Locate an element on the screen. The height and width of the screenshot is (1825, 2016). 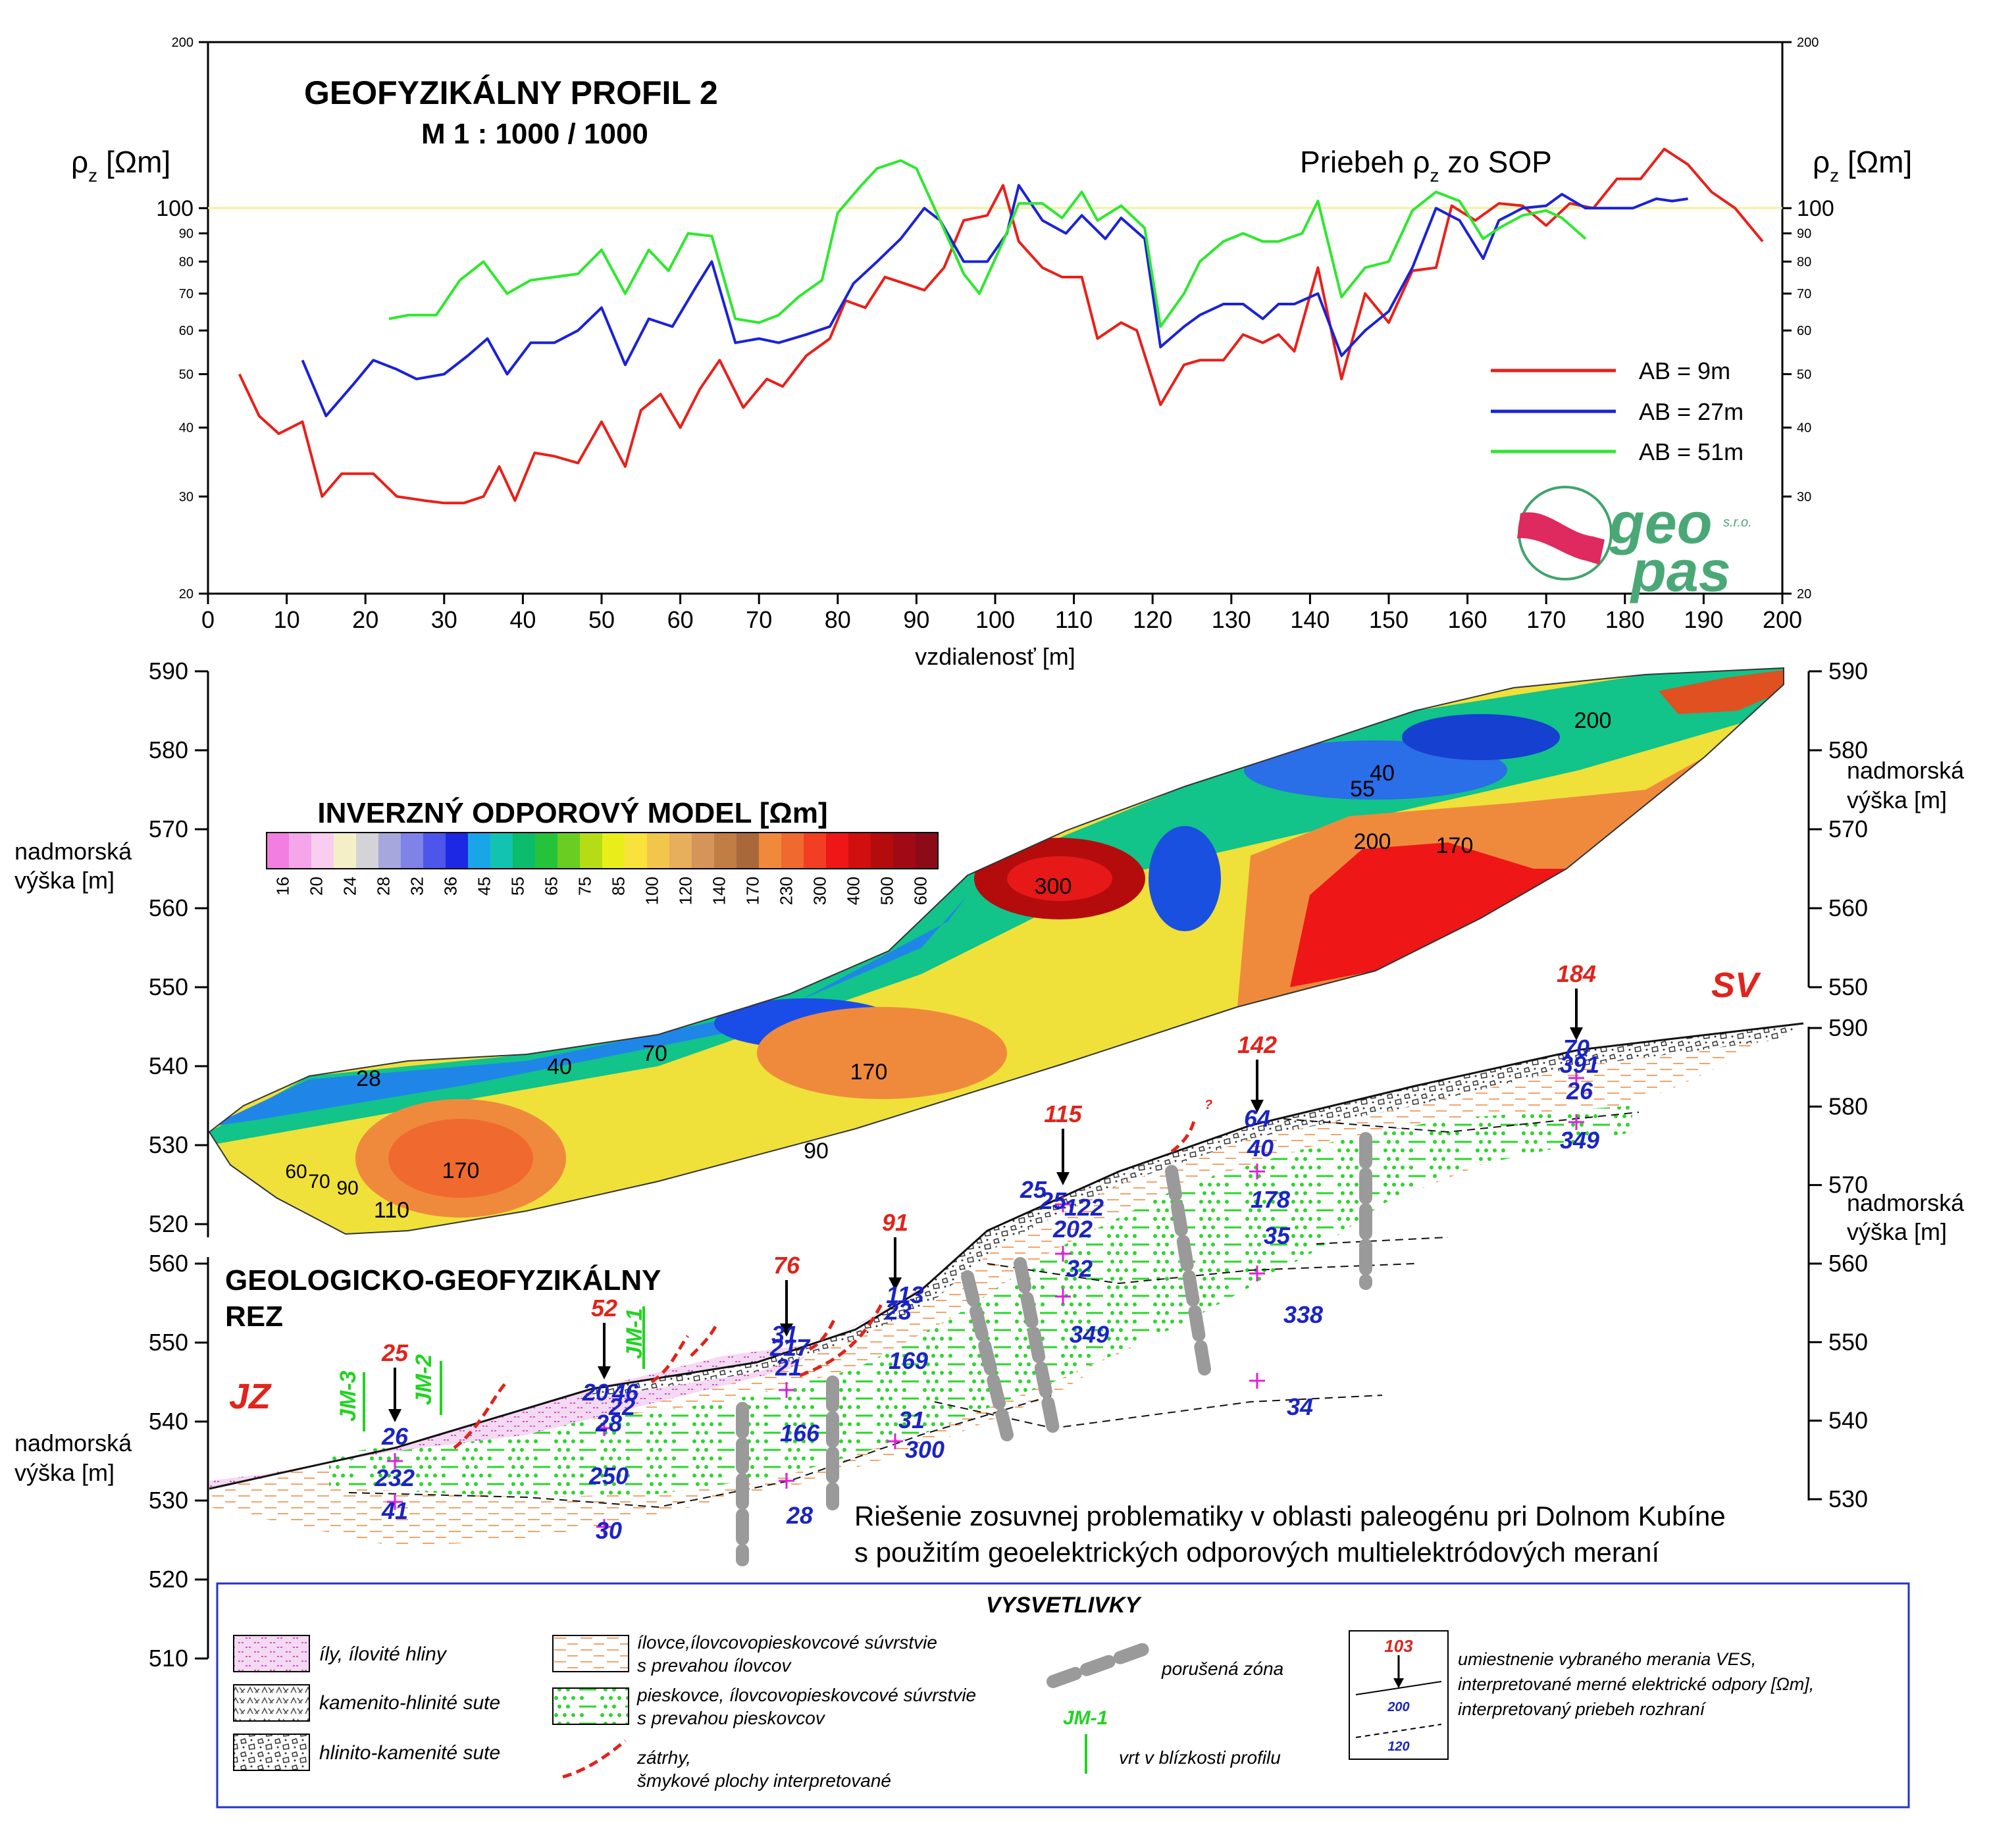
y-tick-label-right: 90 is located at coordinates (1804, 234).